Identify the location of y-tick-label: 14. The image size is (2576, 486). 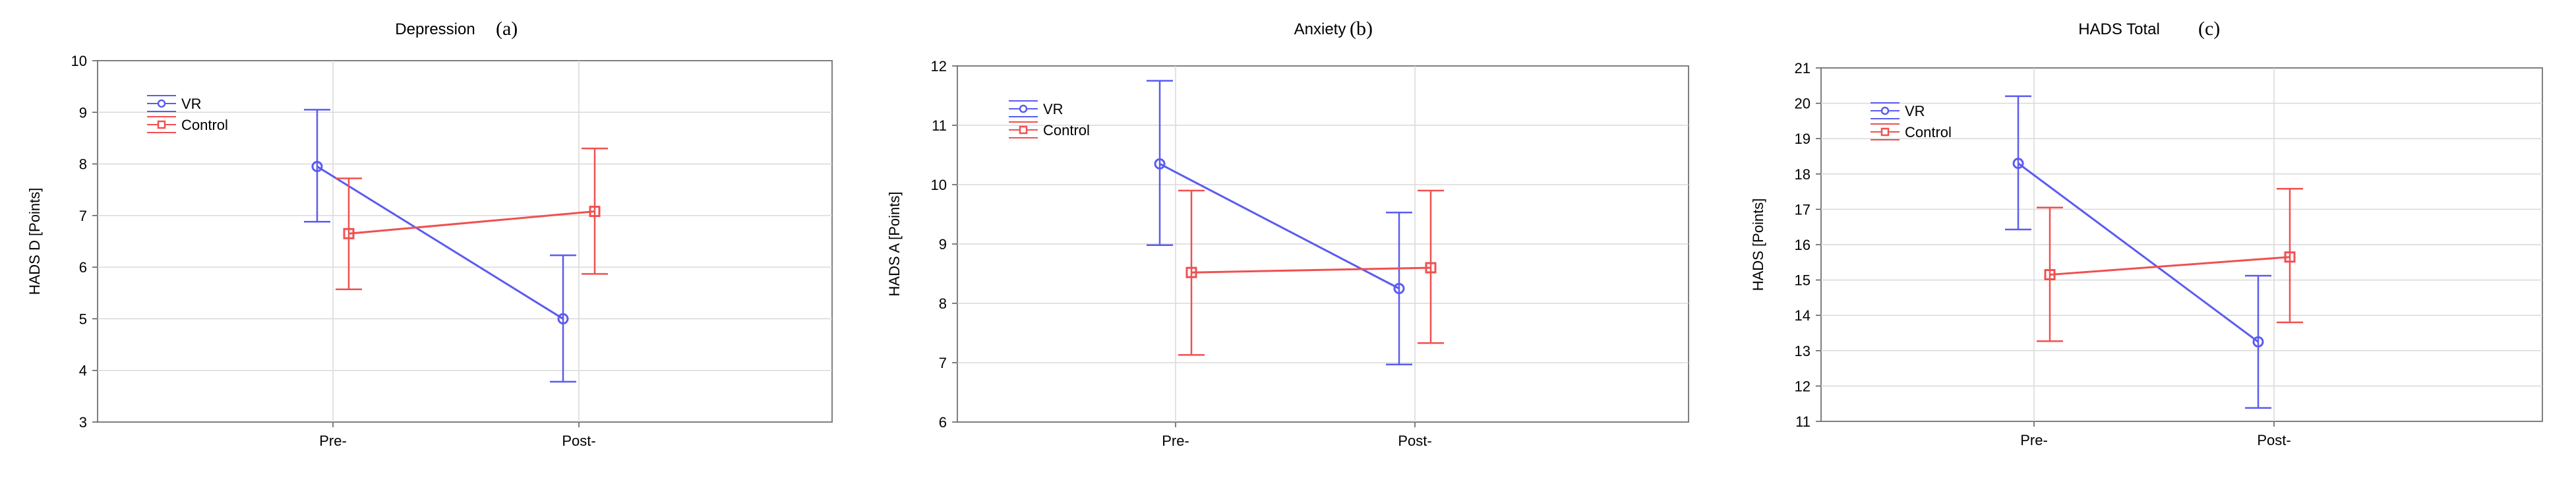
(1803, 315).